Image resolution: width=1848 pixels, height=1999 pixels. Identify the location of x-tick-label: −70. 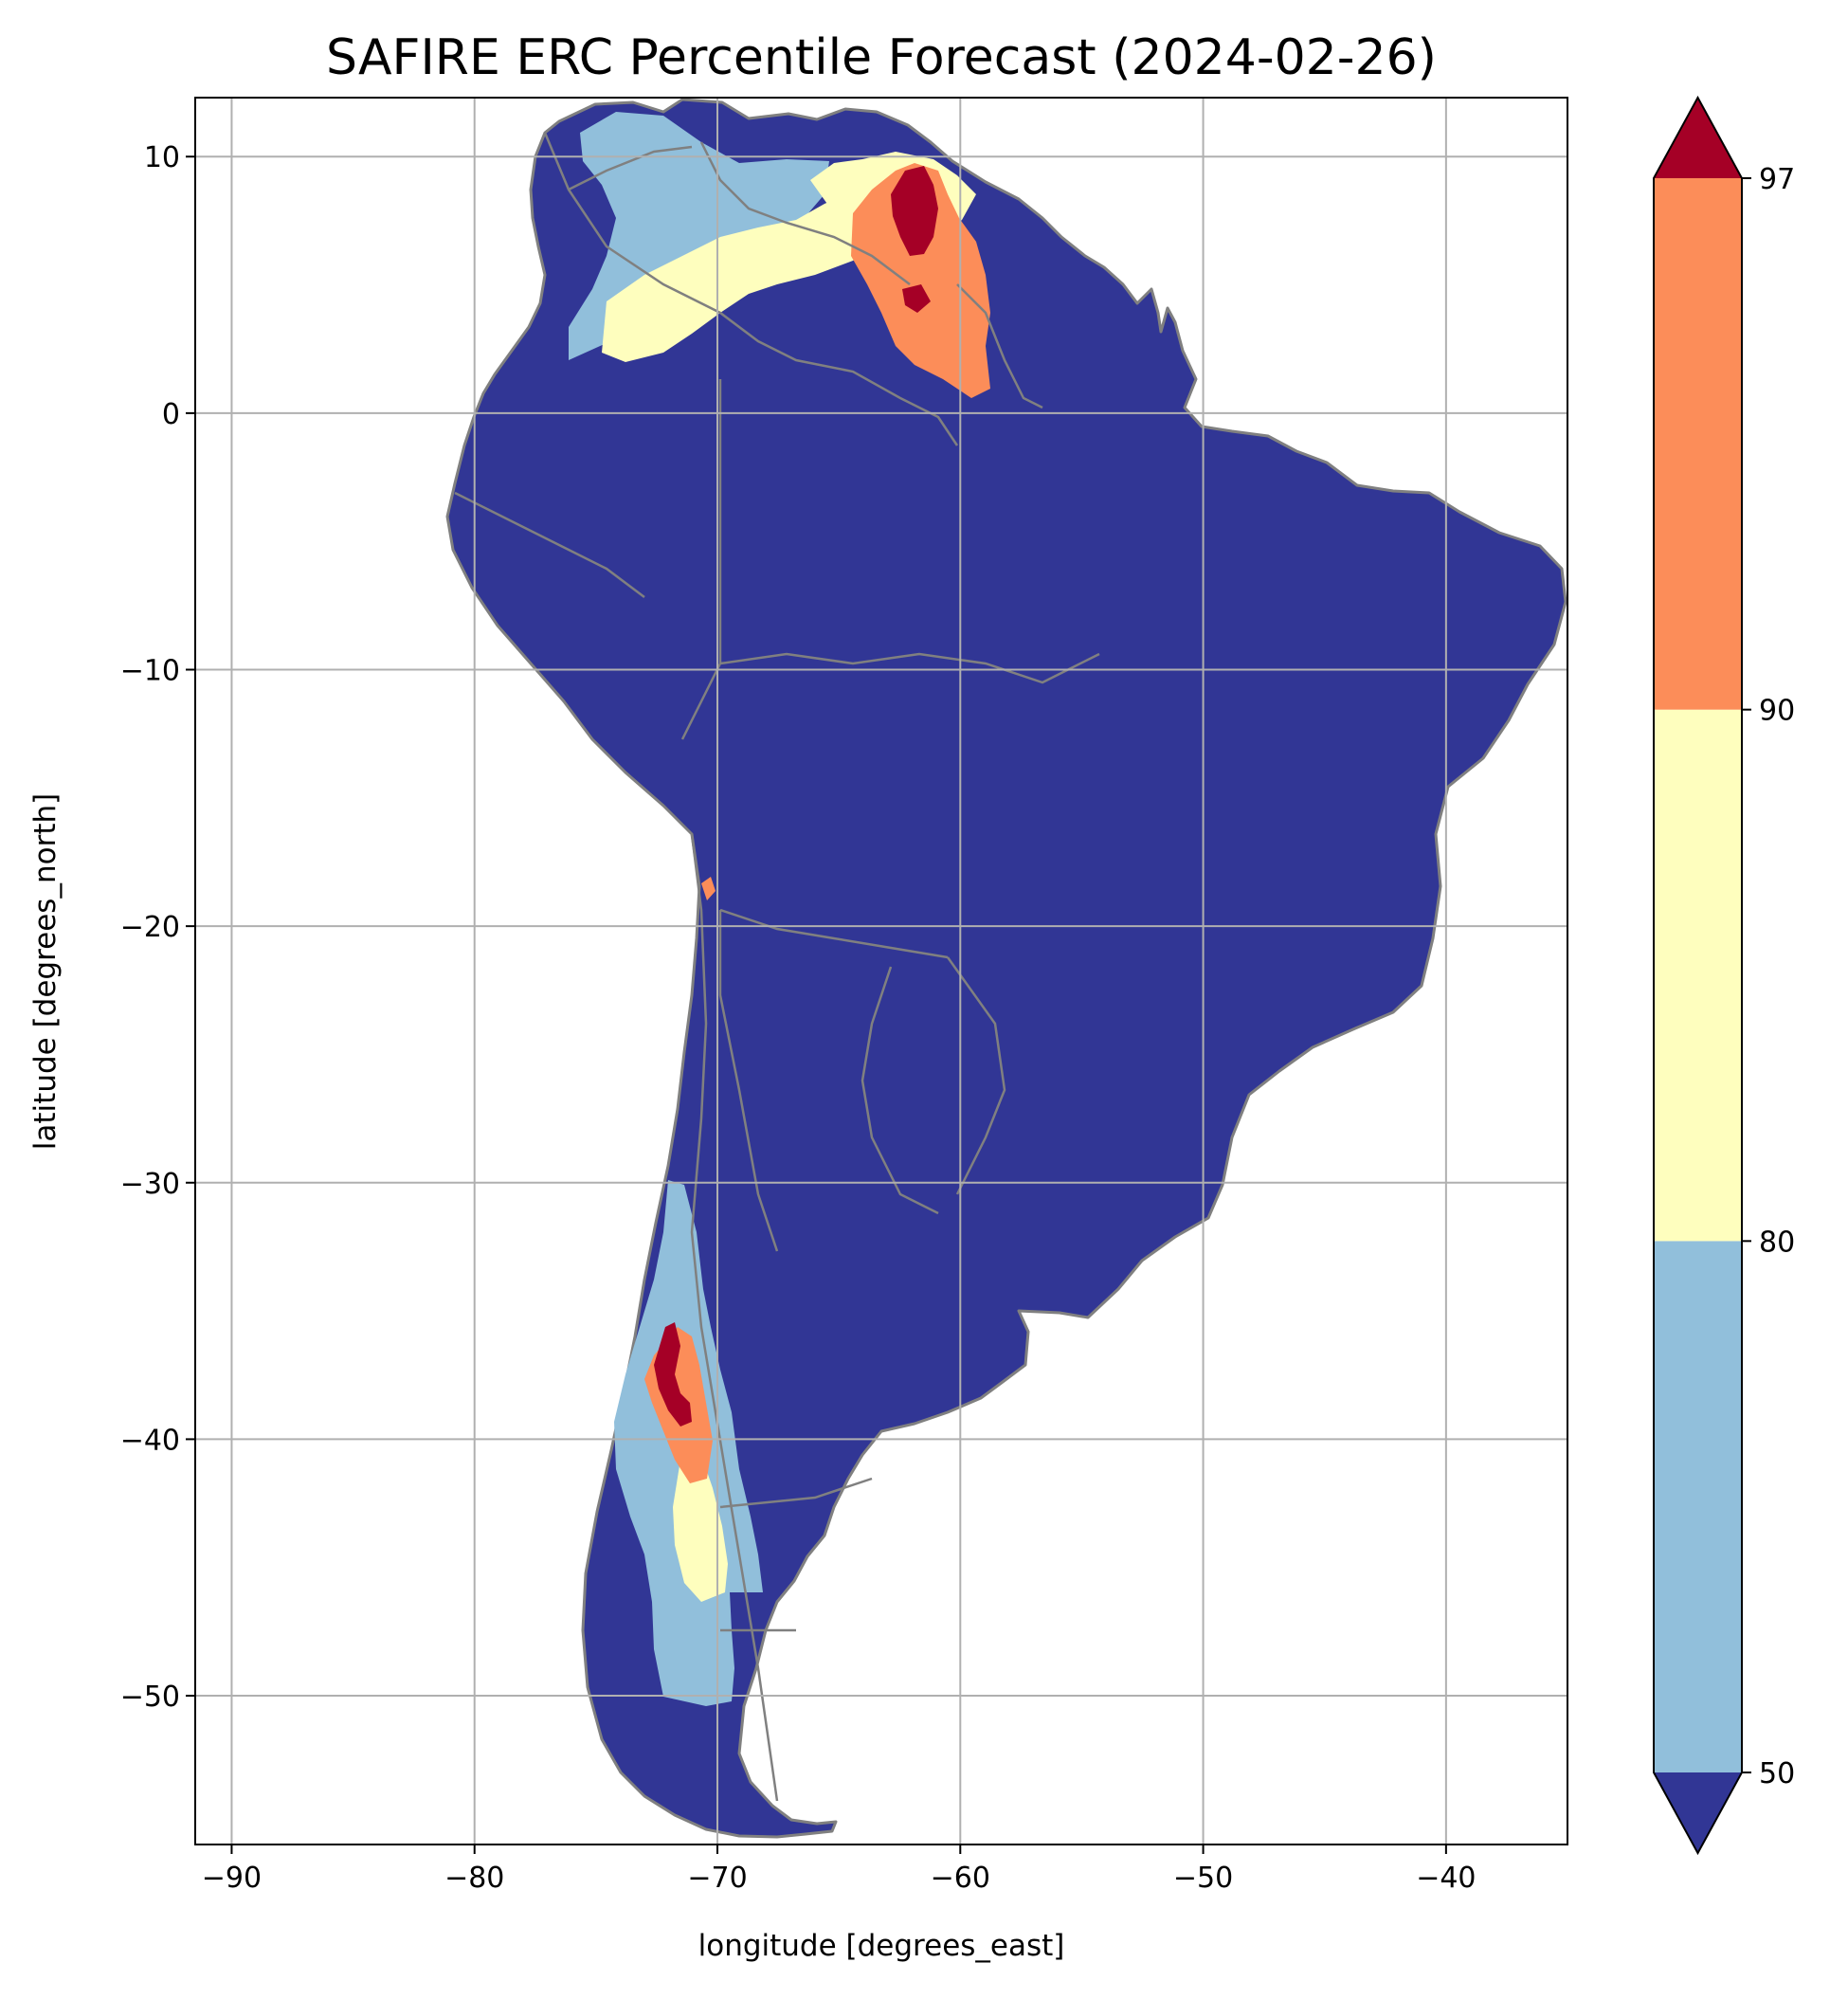
(717, 1879).